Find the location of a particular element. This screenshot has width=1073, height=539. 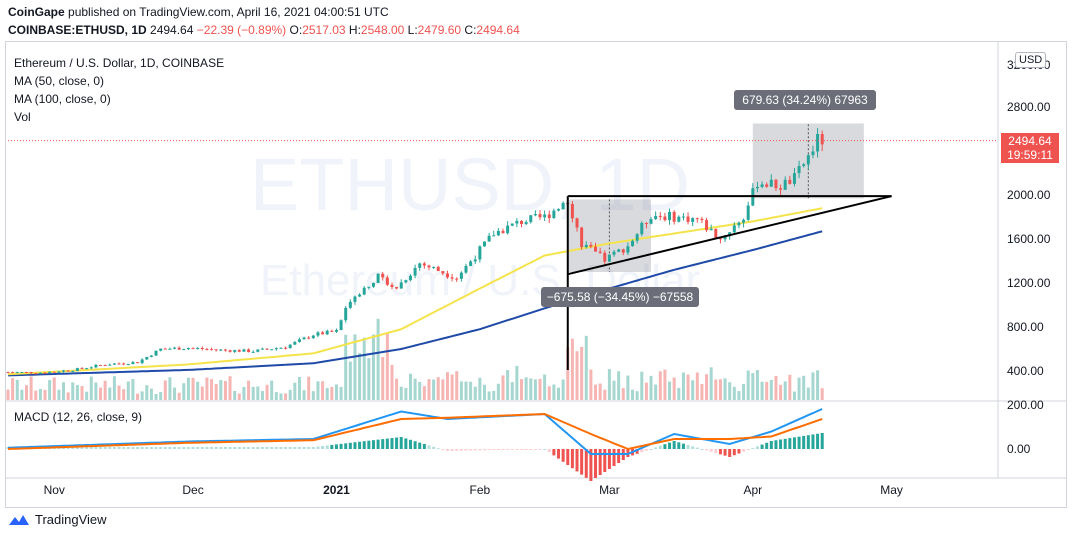

legend-ma100: MA (100, close, 0) is located at coordinates (62, 99).